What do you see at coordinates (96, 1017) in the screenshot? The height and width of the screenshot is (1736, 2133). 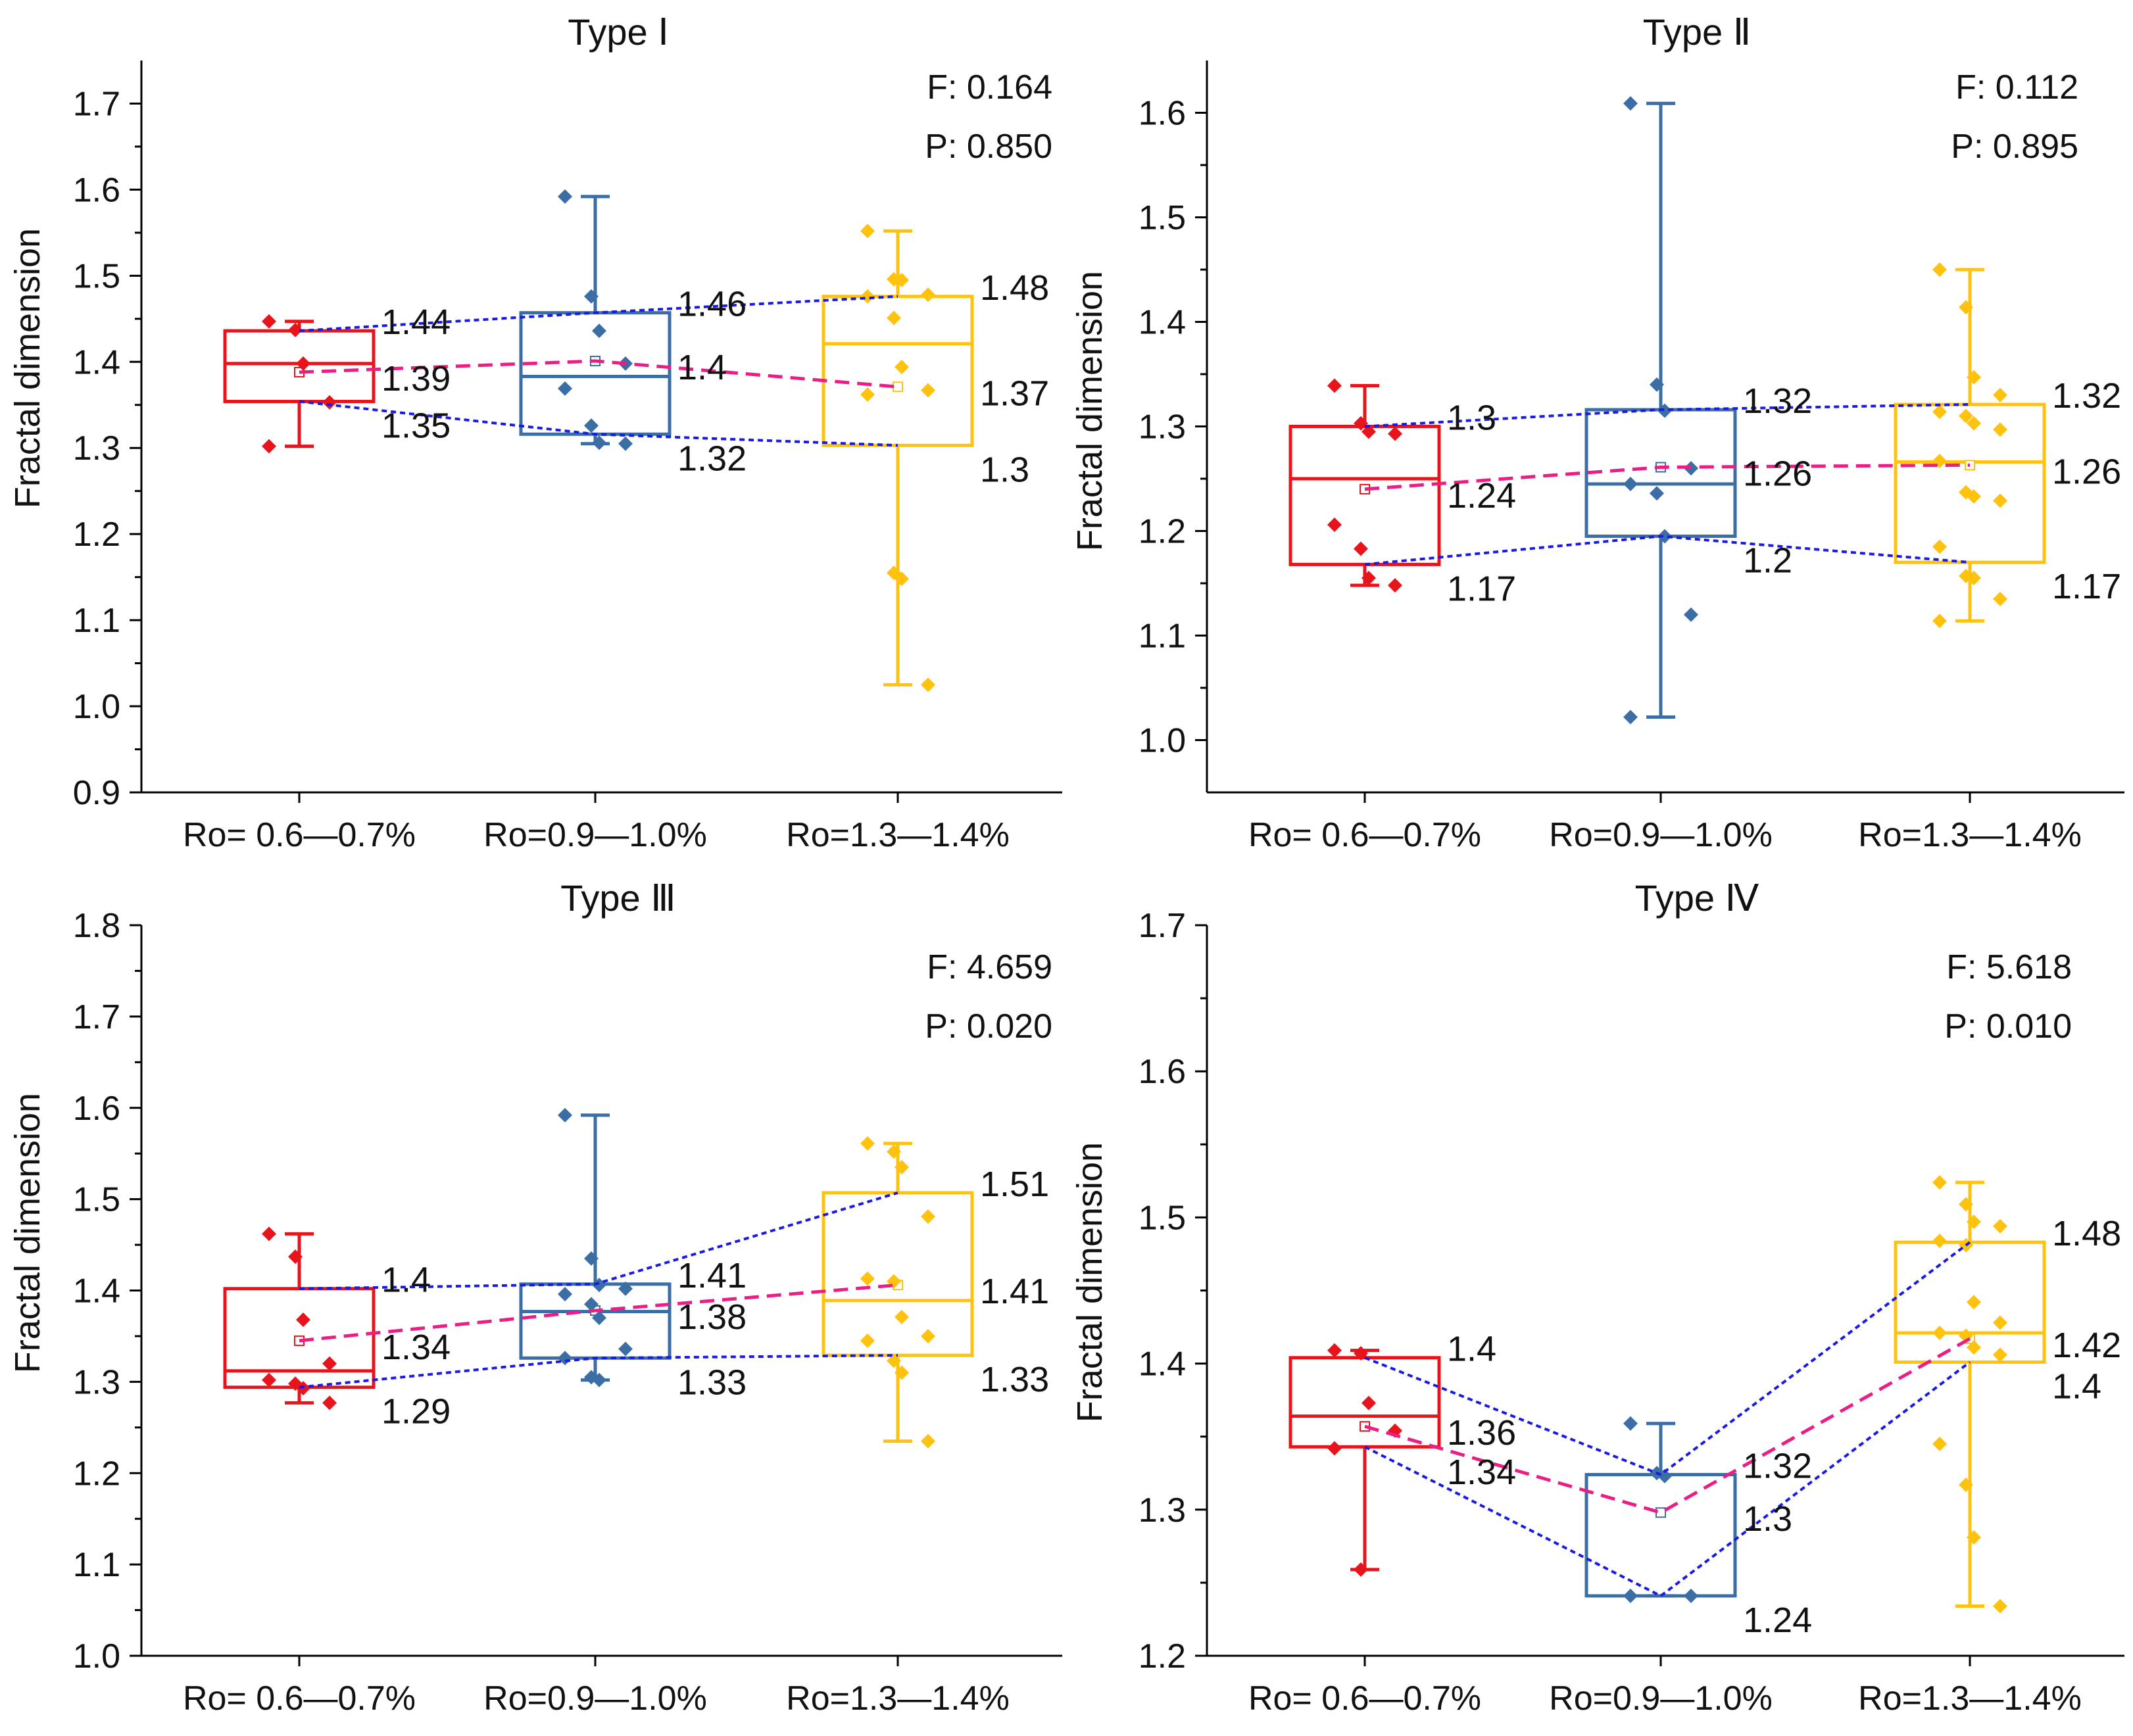 I see `y-tick-label: 1.7` at bounding box center [96, 1017].